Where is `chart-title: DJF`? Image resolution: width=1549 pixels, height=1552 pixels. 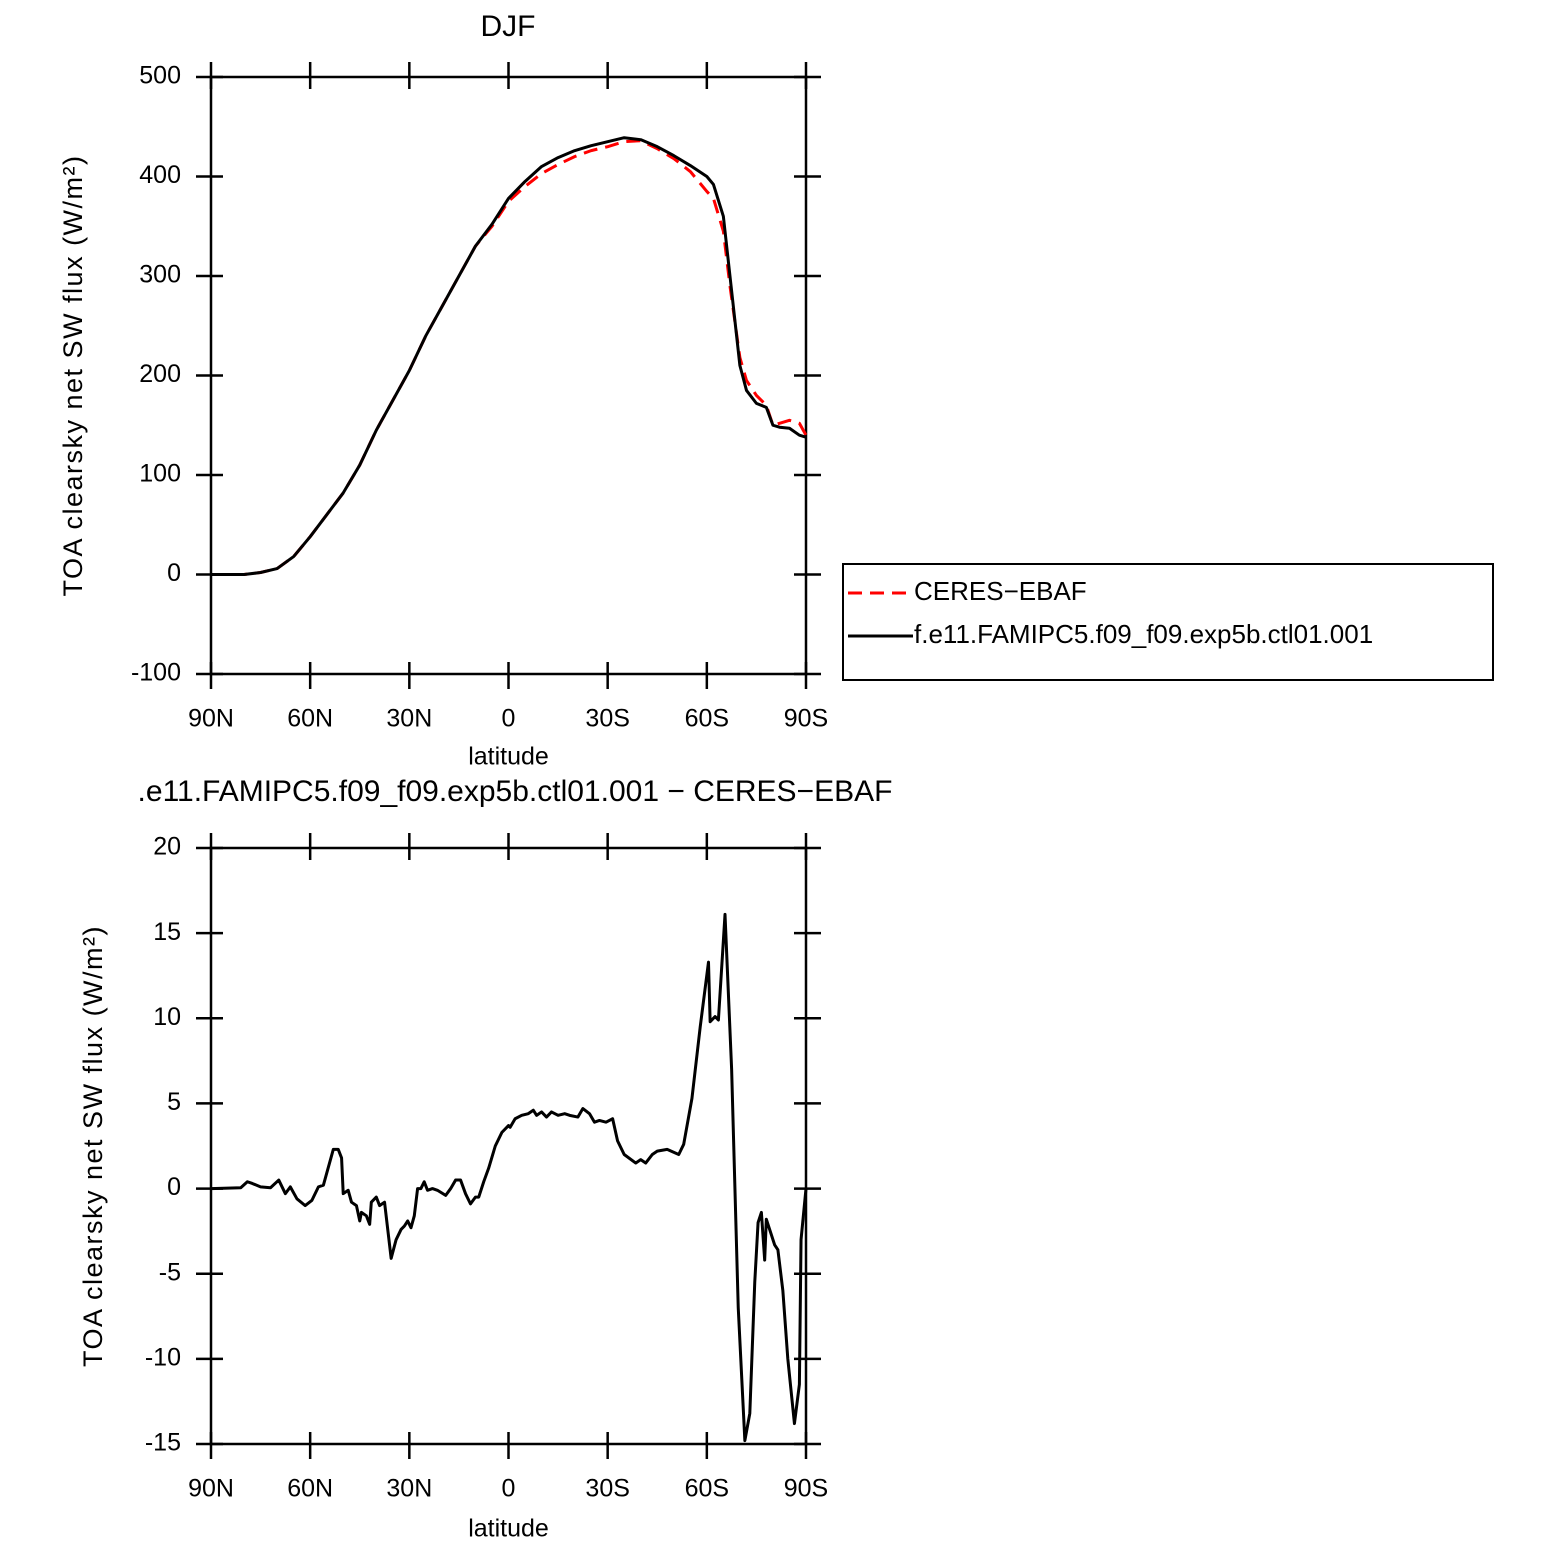 chart-title: DJF is located at coordinates (508, 26).